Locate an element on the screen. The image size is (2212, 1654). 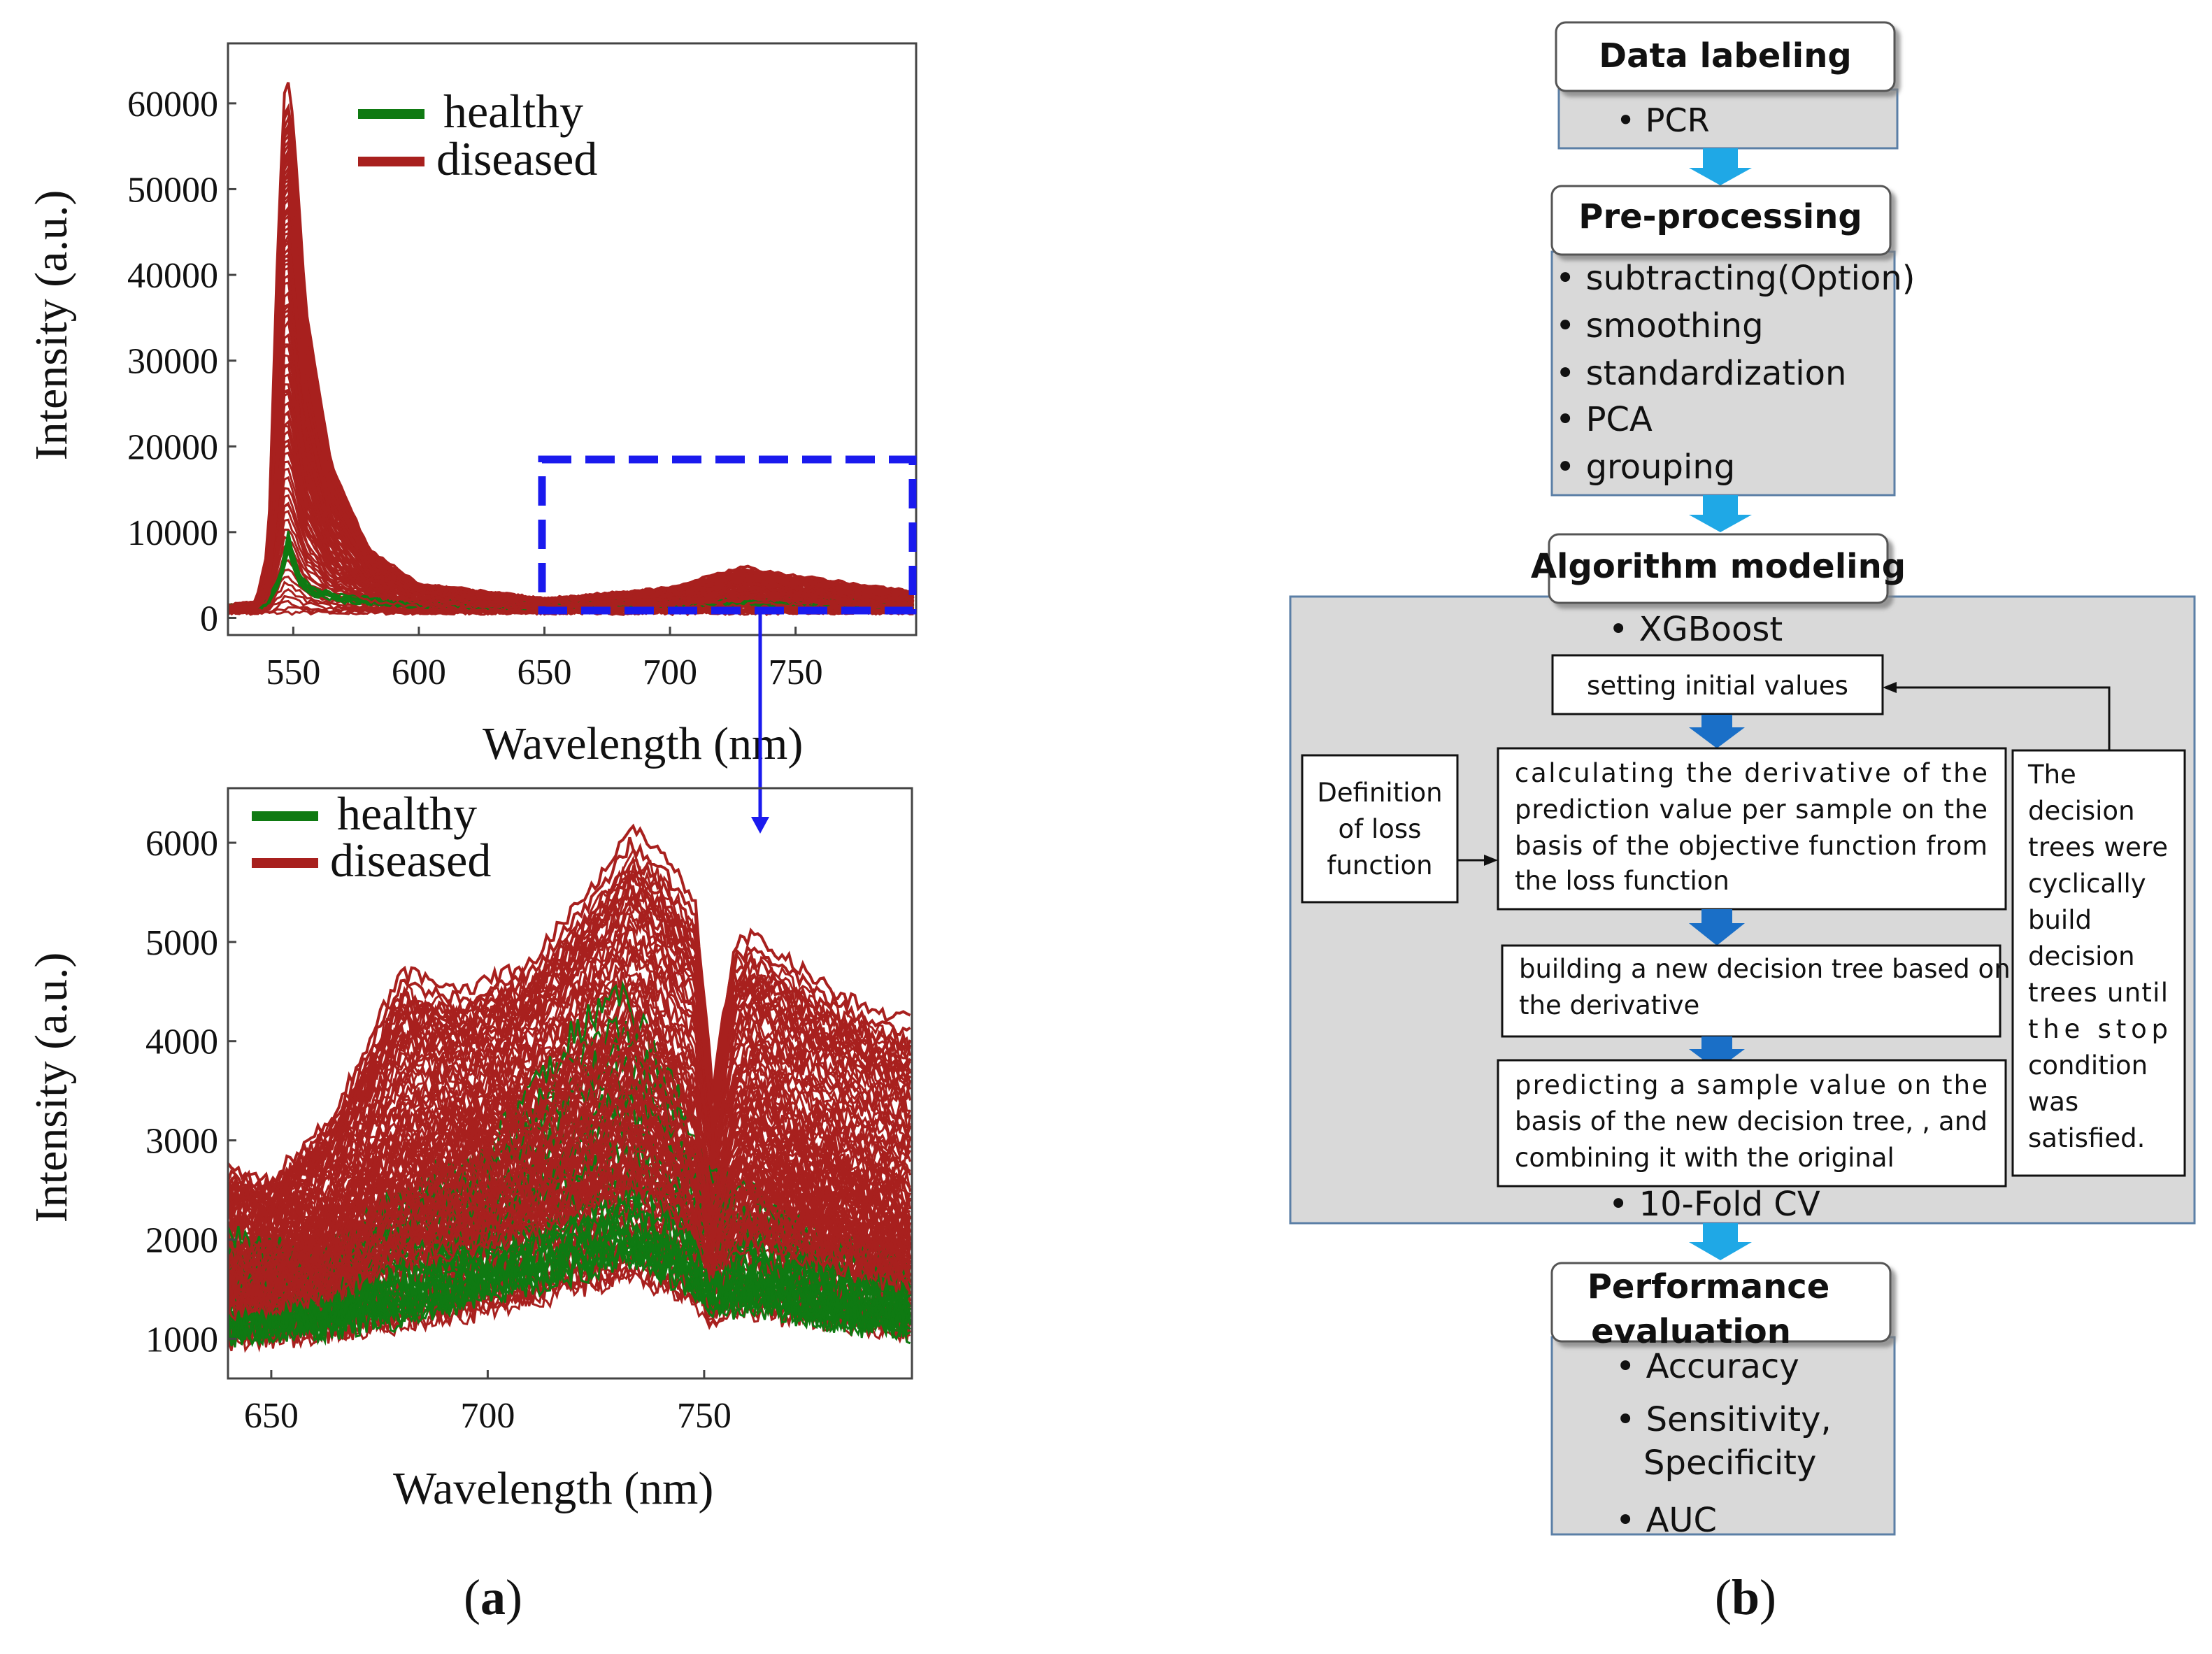
cycle-line: decision is located at coordinates (2081, 811).